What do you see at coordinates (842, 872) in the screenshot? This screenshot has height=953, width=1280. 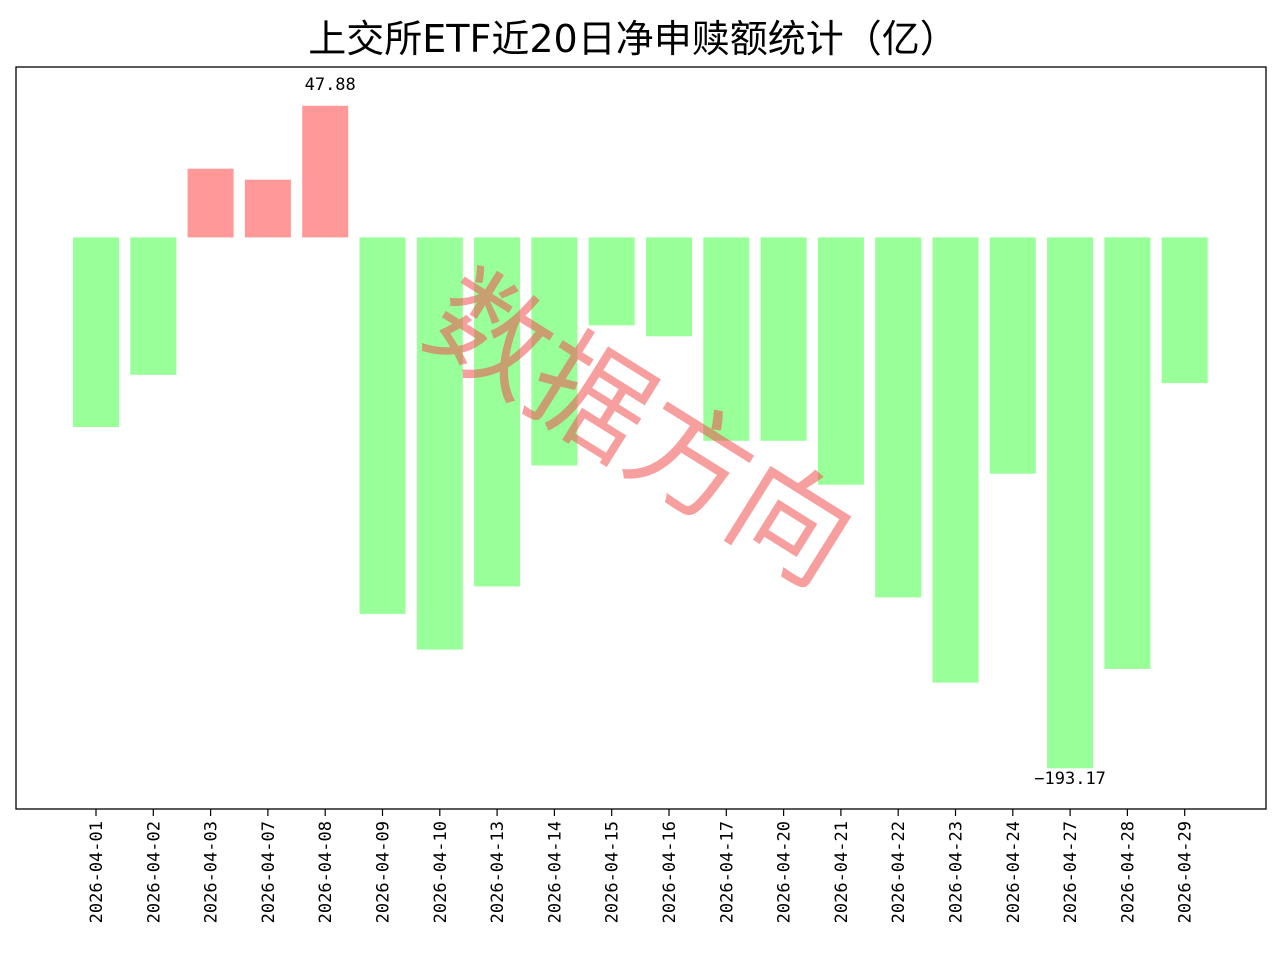 I see `x-tick-label: 2026-04-21` at bounding box center [842, 872].